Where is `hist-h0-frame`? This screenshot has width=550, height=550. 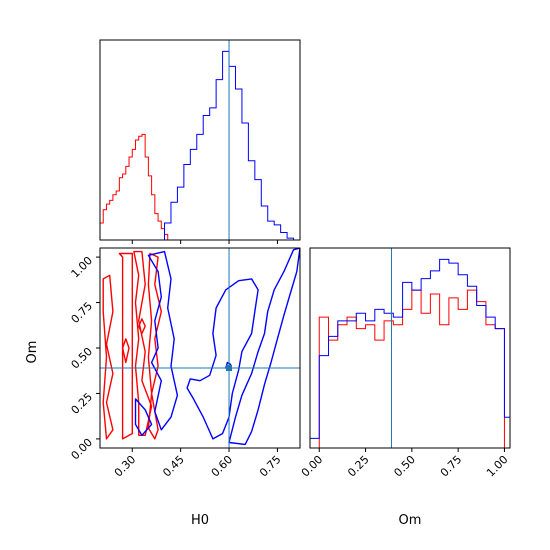
hist-h0-frame is located at coordinates (200, 140).